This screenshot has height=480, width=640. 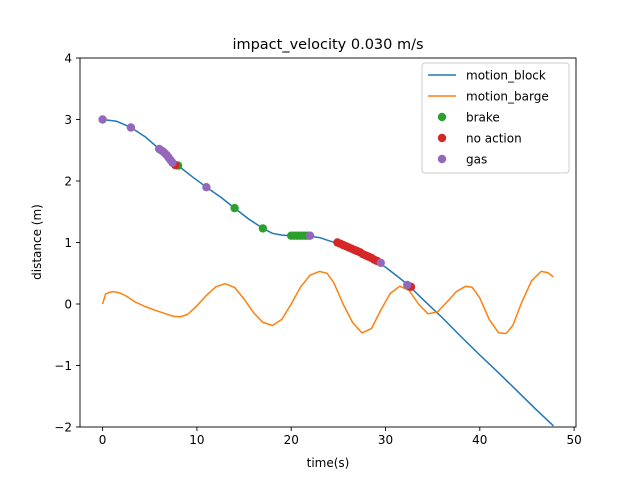 I want to click on x-tick-label: 40, so click(x=479, y=440).